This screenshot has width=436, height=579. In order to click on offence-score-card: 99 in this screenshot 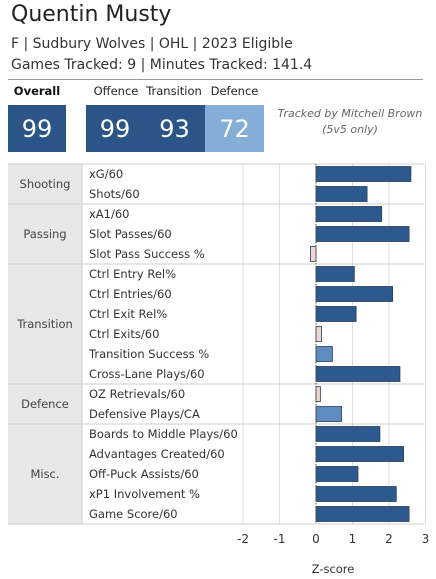, I will do `click(115, 128)`.